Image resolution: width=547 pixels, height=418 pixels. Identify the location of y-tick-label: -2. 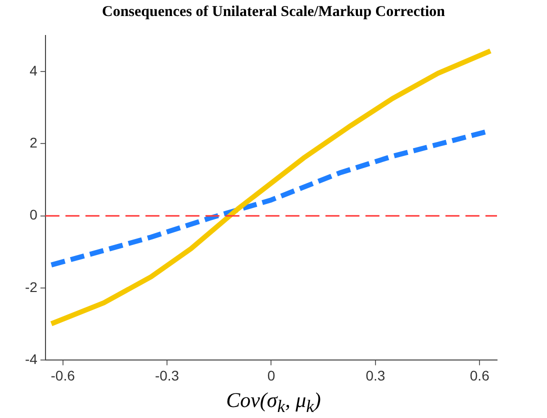
(31, 286).